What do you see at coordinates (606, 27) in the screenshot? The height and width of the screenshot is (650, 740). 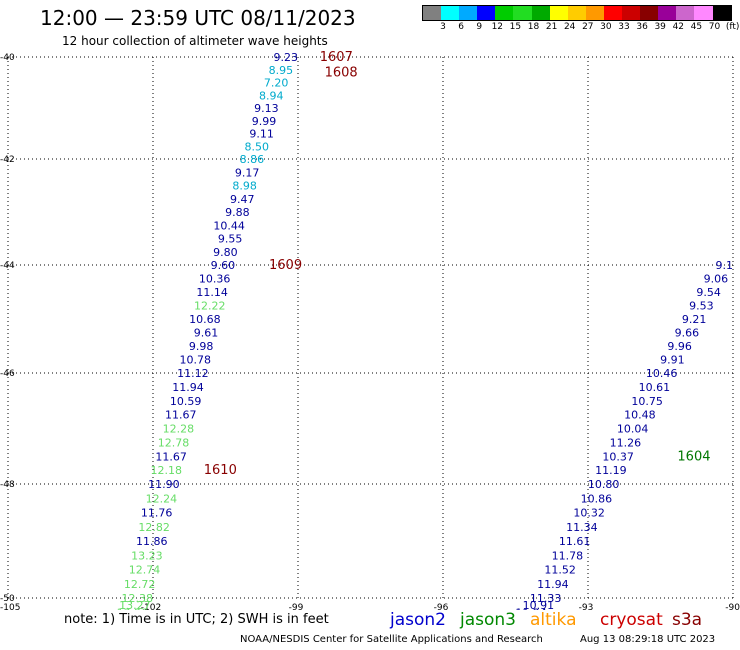 I see `legend-label: 30` at bounding box center [606, 27].